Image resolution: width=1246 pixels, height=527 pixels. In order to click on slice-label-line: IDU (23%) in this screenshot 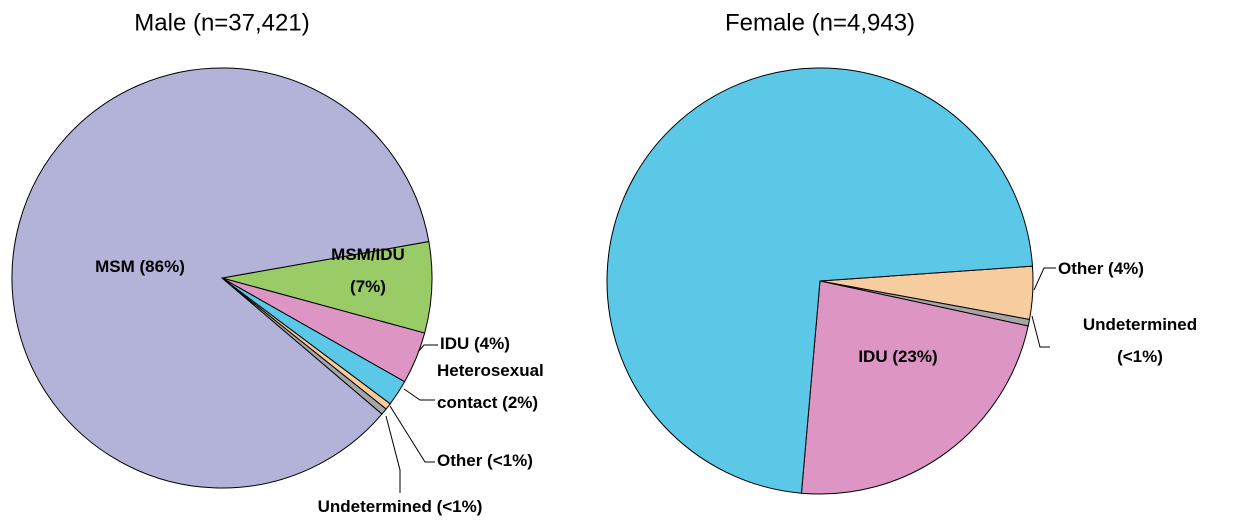, I will do `click(897, 356)`.